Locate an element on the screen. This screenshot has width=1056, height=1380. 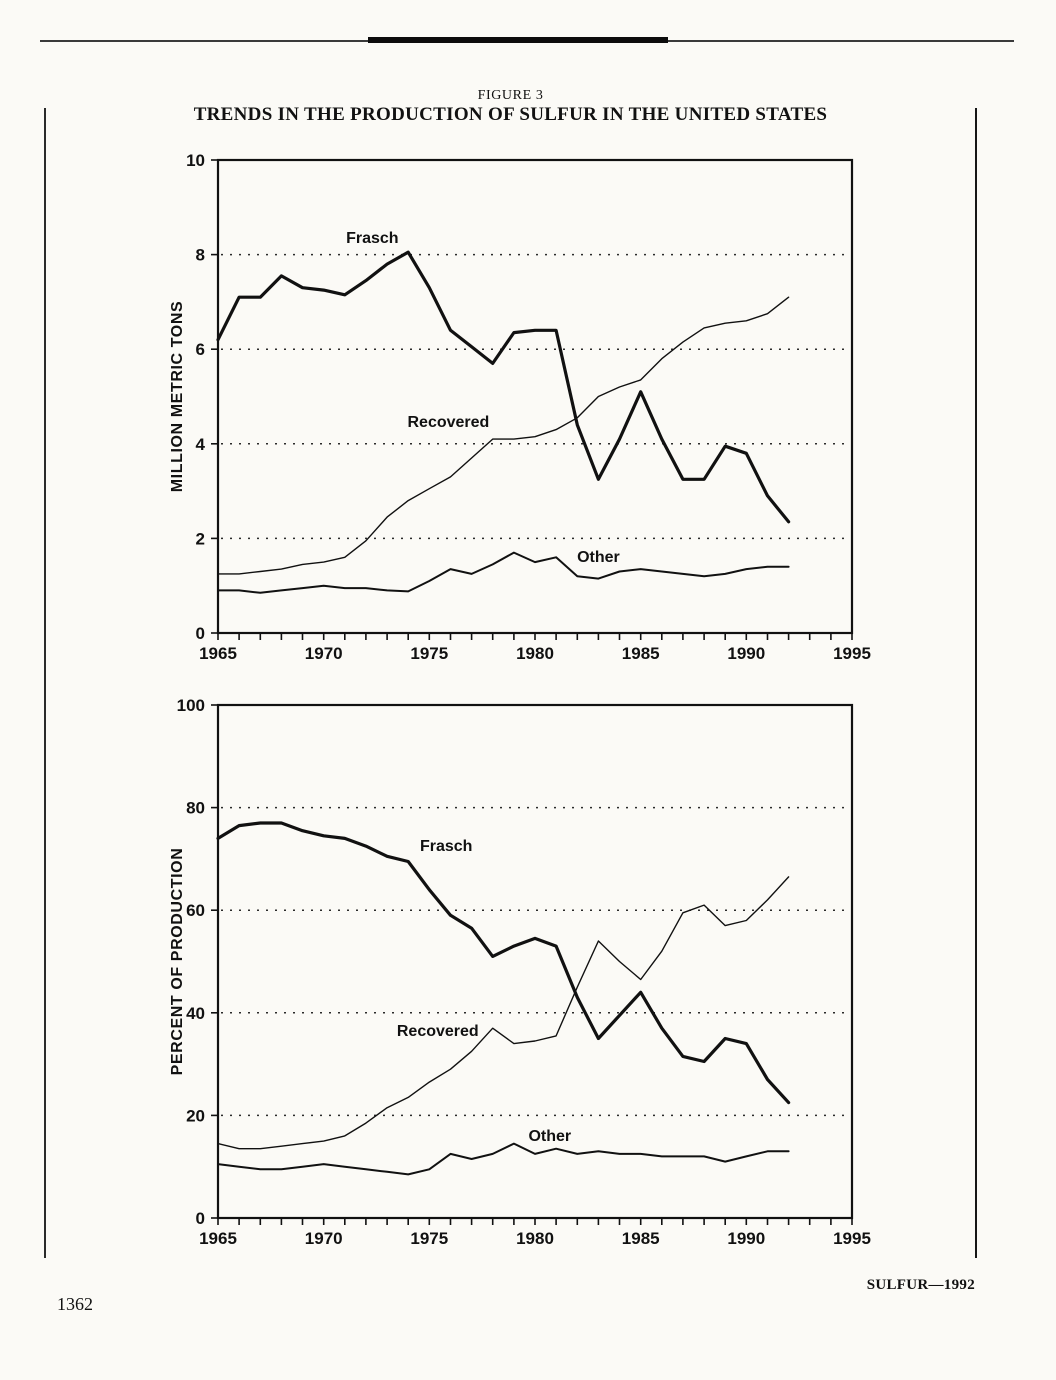
page-number: 1362 is located at coordinates (75, 1304).